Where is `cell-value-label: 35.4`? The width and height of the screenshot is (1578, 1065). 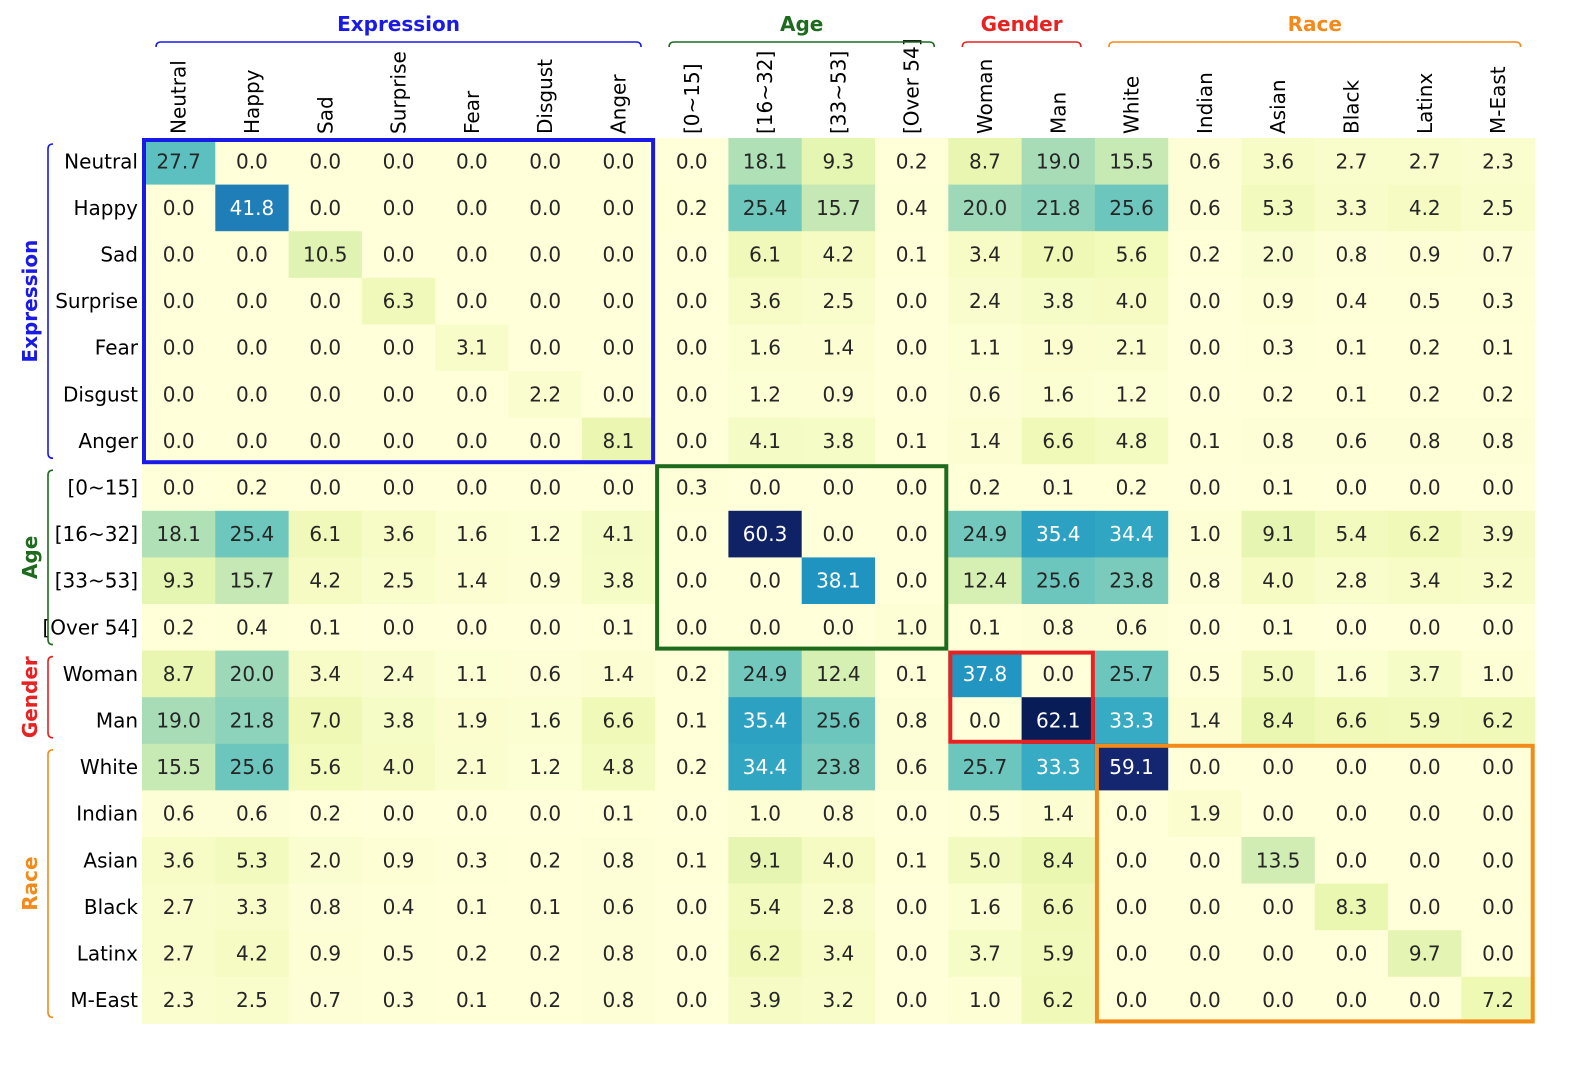
cell-value-label: 35.4 is located at coordinates (765, 721).